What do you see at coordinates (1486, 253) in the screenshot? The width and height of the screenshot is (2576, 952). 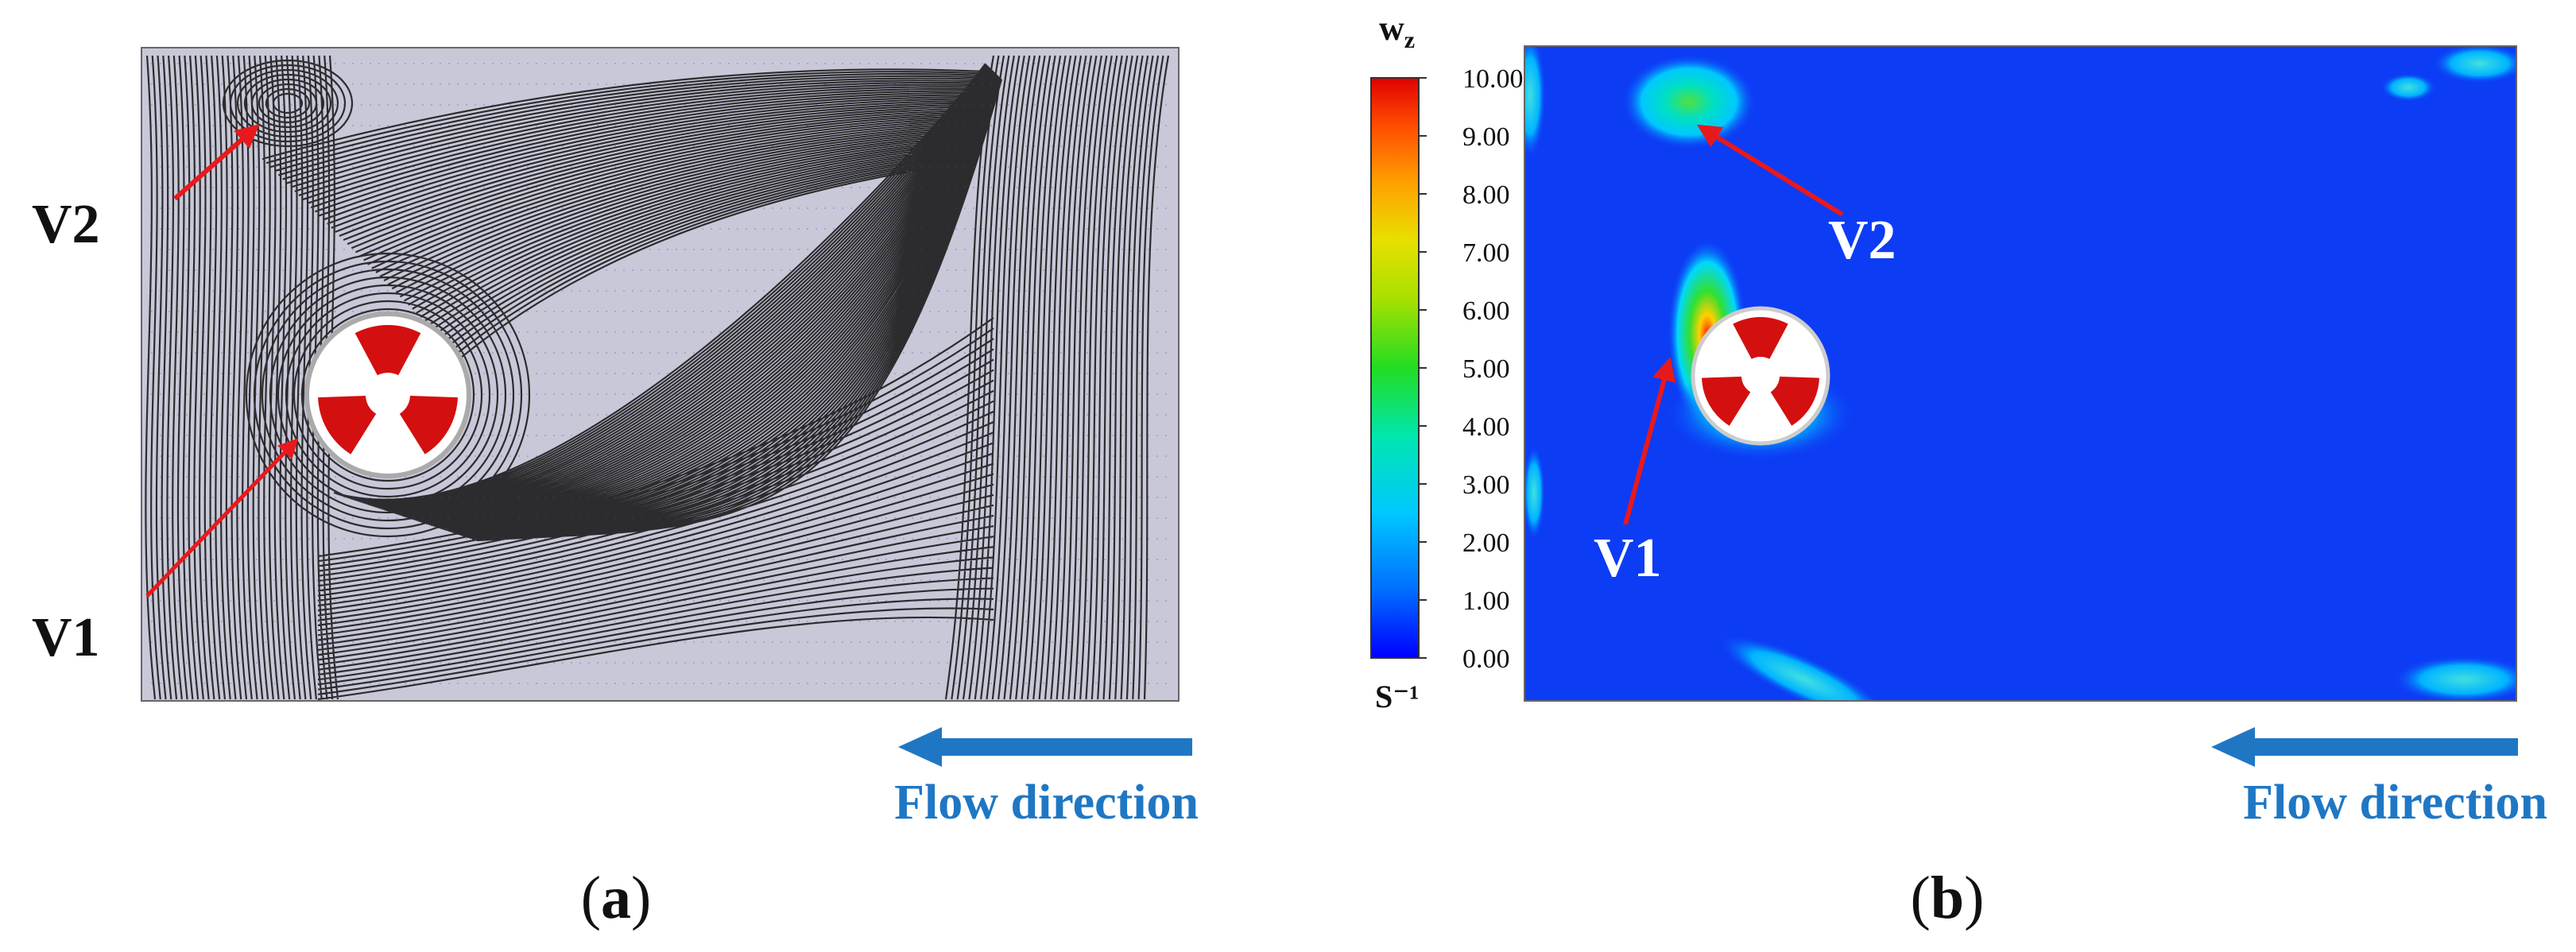 I see `colorbar-tick-label: 7.00` at bounding box center [1486, 253].